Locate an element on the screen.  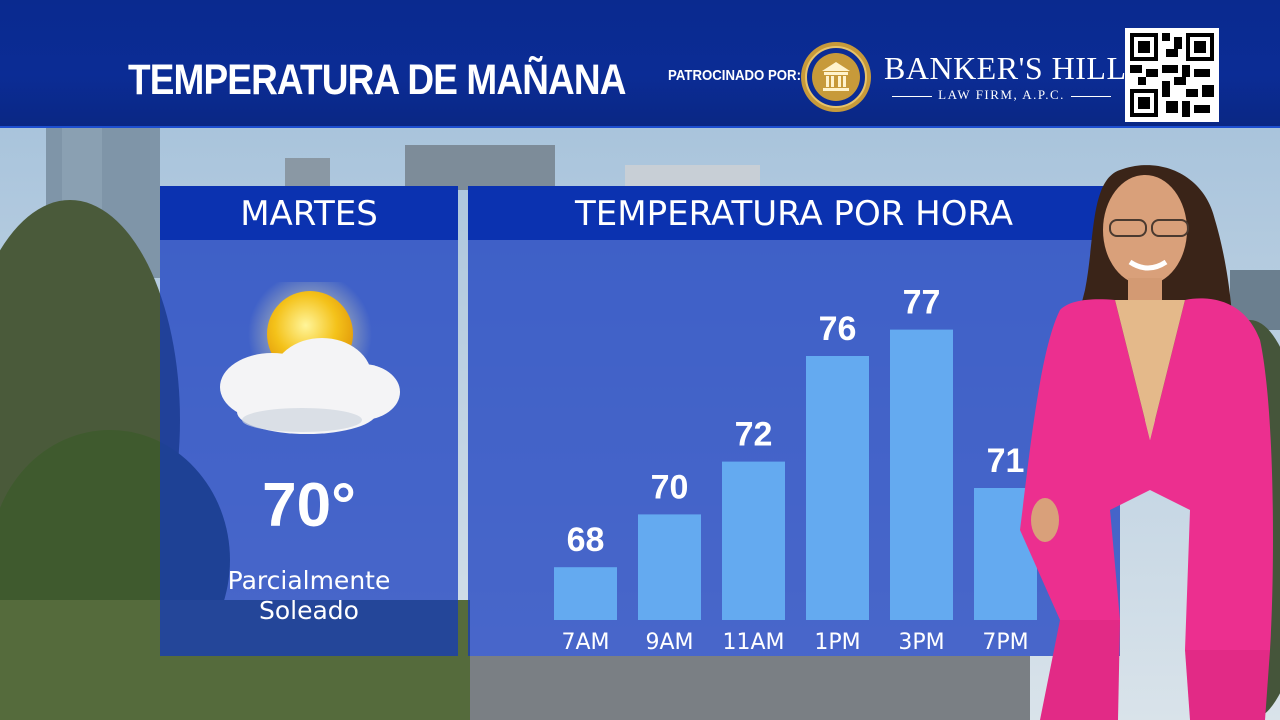
bar-value-label: 77 is located at coordinates (922, 303).